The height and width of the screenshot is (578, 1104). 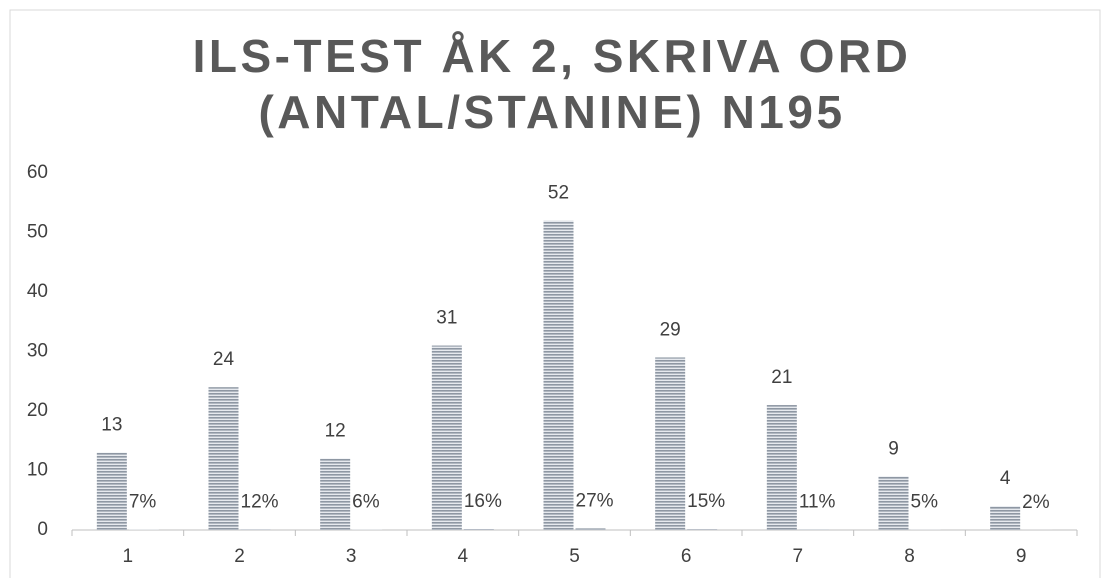 What do you see at coordinates (128, 556) in the screenshot?
I see `x-tick-label: 1` at bounding box center [128, 556].